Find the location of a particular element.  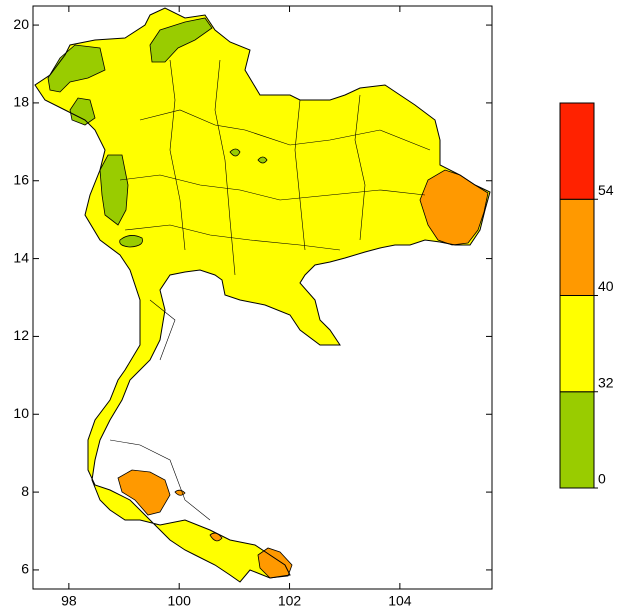

y-tick-label: 8 is located at coordinates (25, 491).